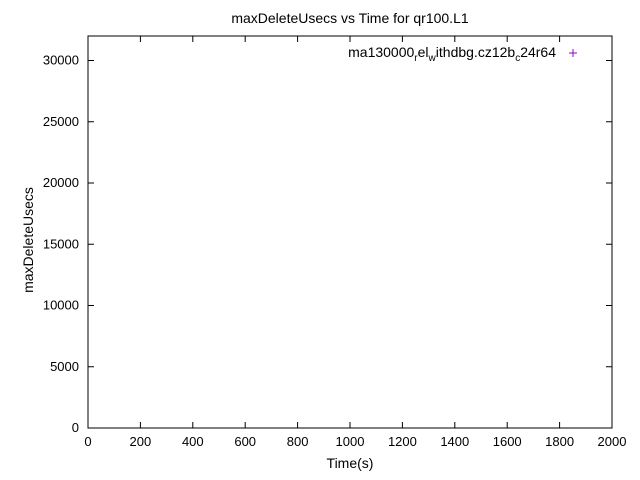 The width and height of the screenshot is (640, 480). Describe the element at coordinates (454, 441) in the screenshot. I see `x-tick-label: 1400` at that location.